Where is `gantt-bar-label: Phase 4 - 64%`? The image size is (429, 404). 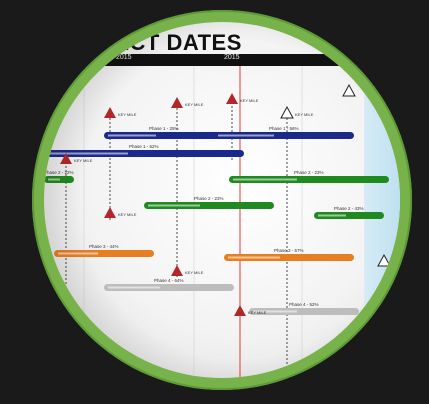 gantt-bar-label: Phase 4 - 64% is located at coordinates (169, 280).